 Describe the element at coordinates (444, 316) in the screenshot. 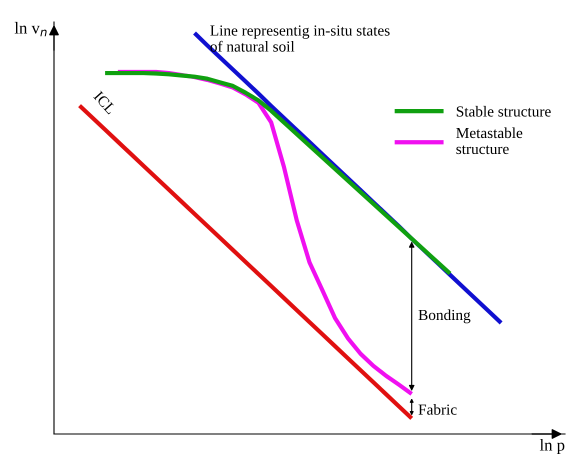

I see `annotation: Bonding` at that location.